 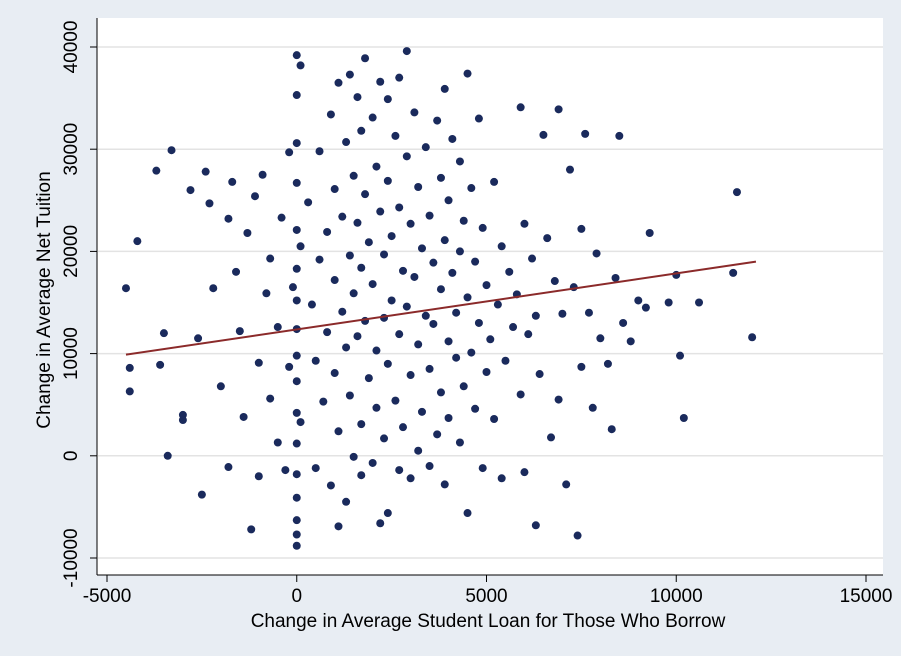 What do you see at coordinates (71, 353) in the screenshot?
I see `y-tick-label: 10000` at bounding box center [71, 353].